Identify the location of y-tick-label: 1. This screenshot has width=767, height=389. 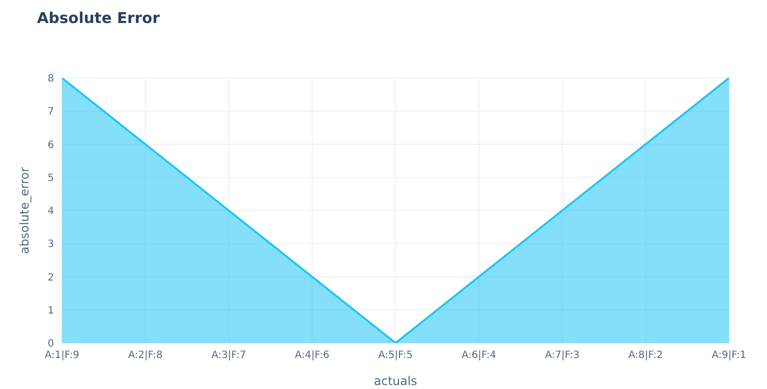
(51, 310).